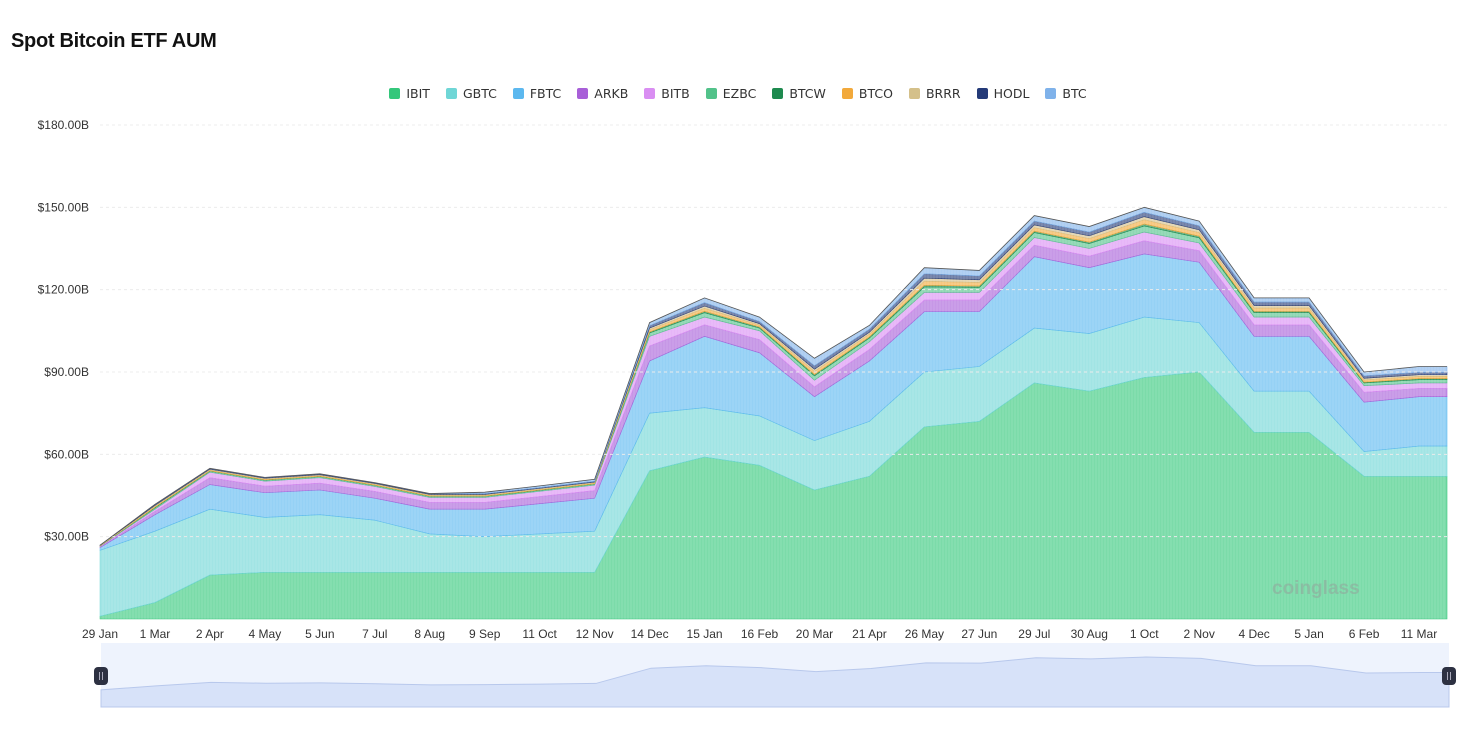  What do you see at coordinates (485, 634) in the screenshot?
I see `x-tick-label: 9 Sep` at bounding box center [485, 634].